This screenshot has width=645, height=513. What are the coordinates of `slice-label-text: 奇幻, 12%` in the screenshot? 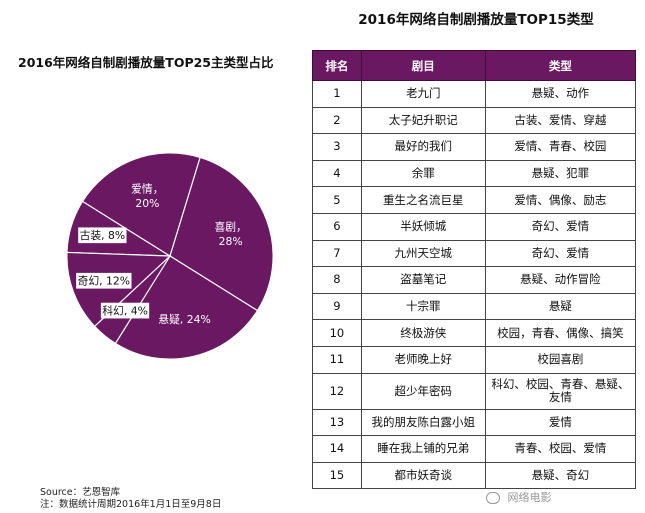 It's located at (104, 281).